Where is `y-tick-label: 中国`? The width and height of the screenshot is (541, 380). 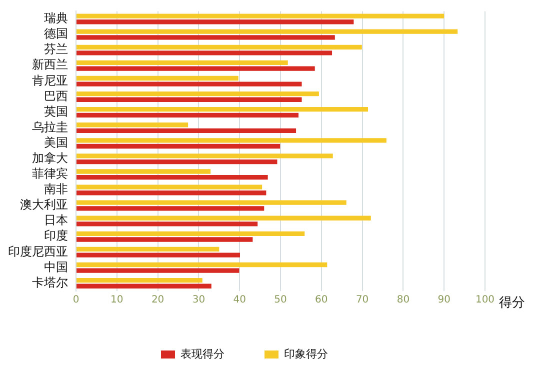
y-tick-label: 中国 is located at coordinates (56, 267).